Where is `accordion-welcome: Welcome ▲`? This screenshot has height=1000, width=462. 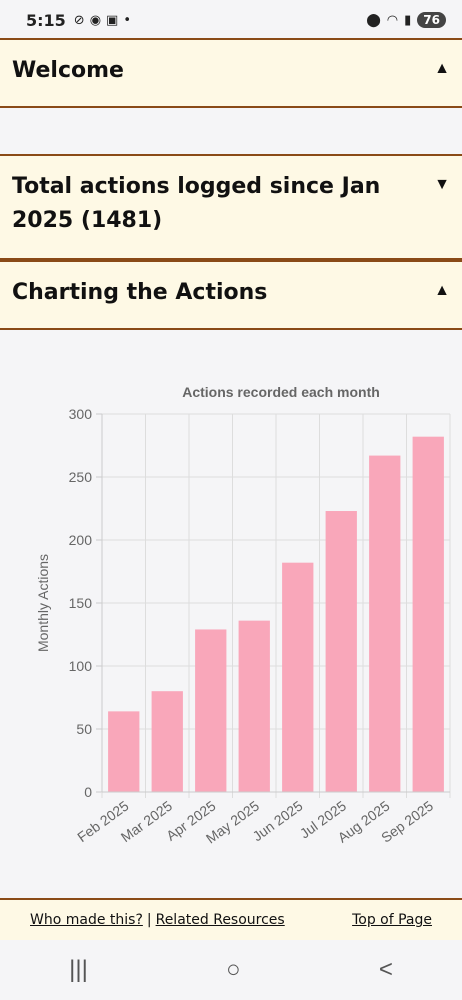
accordion-welcome: Welcome ▲ is located at coordinates (231, 73).